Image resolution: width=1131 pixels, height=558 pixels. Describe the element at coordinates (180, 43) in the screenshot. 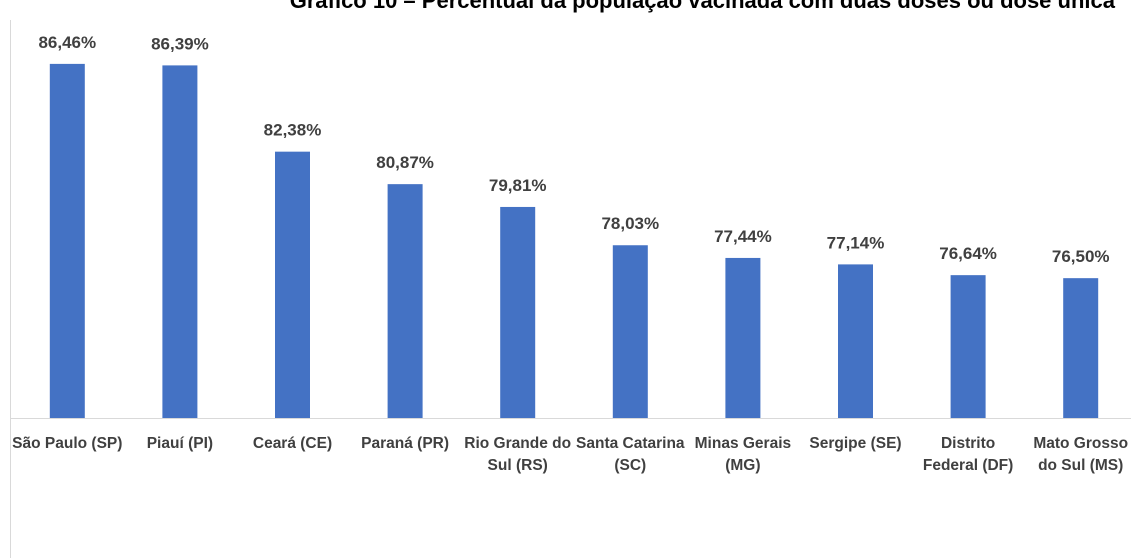

I see `value-label: 86,39%` at that location.